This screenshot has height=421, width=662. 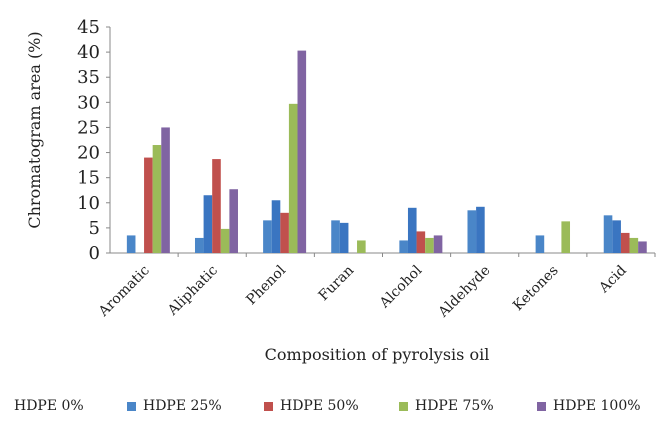 I want to click on legend-label: HDPE 0%, so click(x=49, y=406).